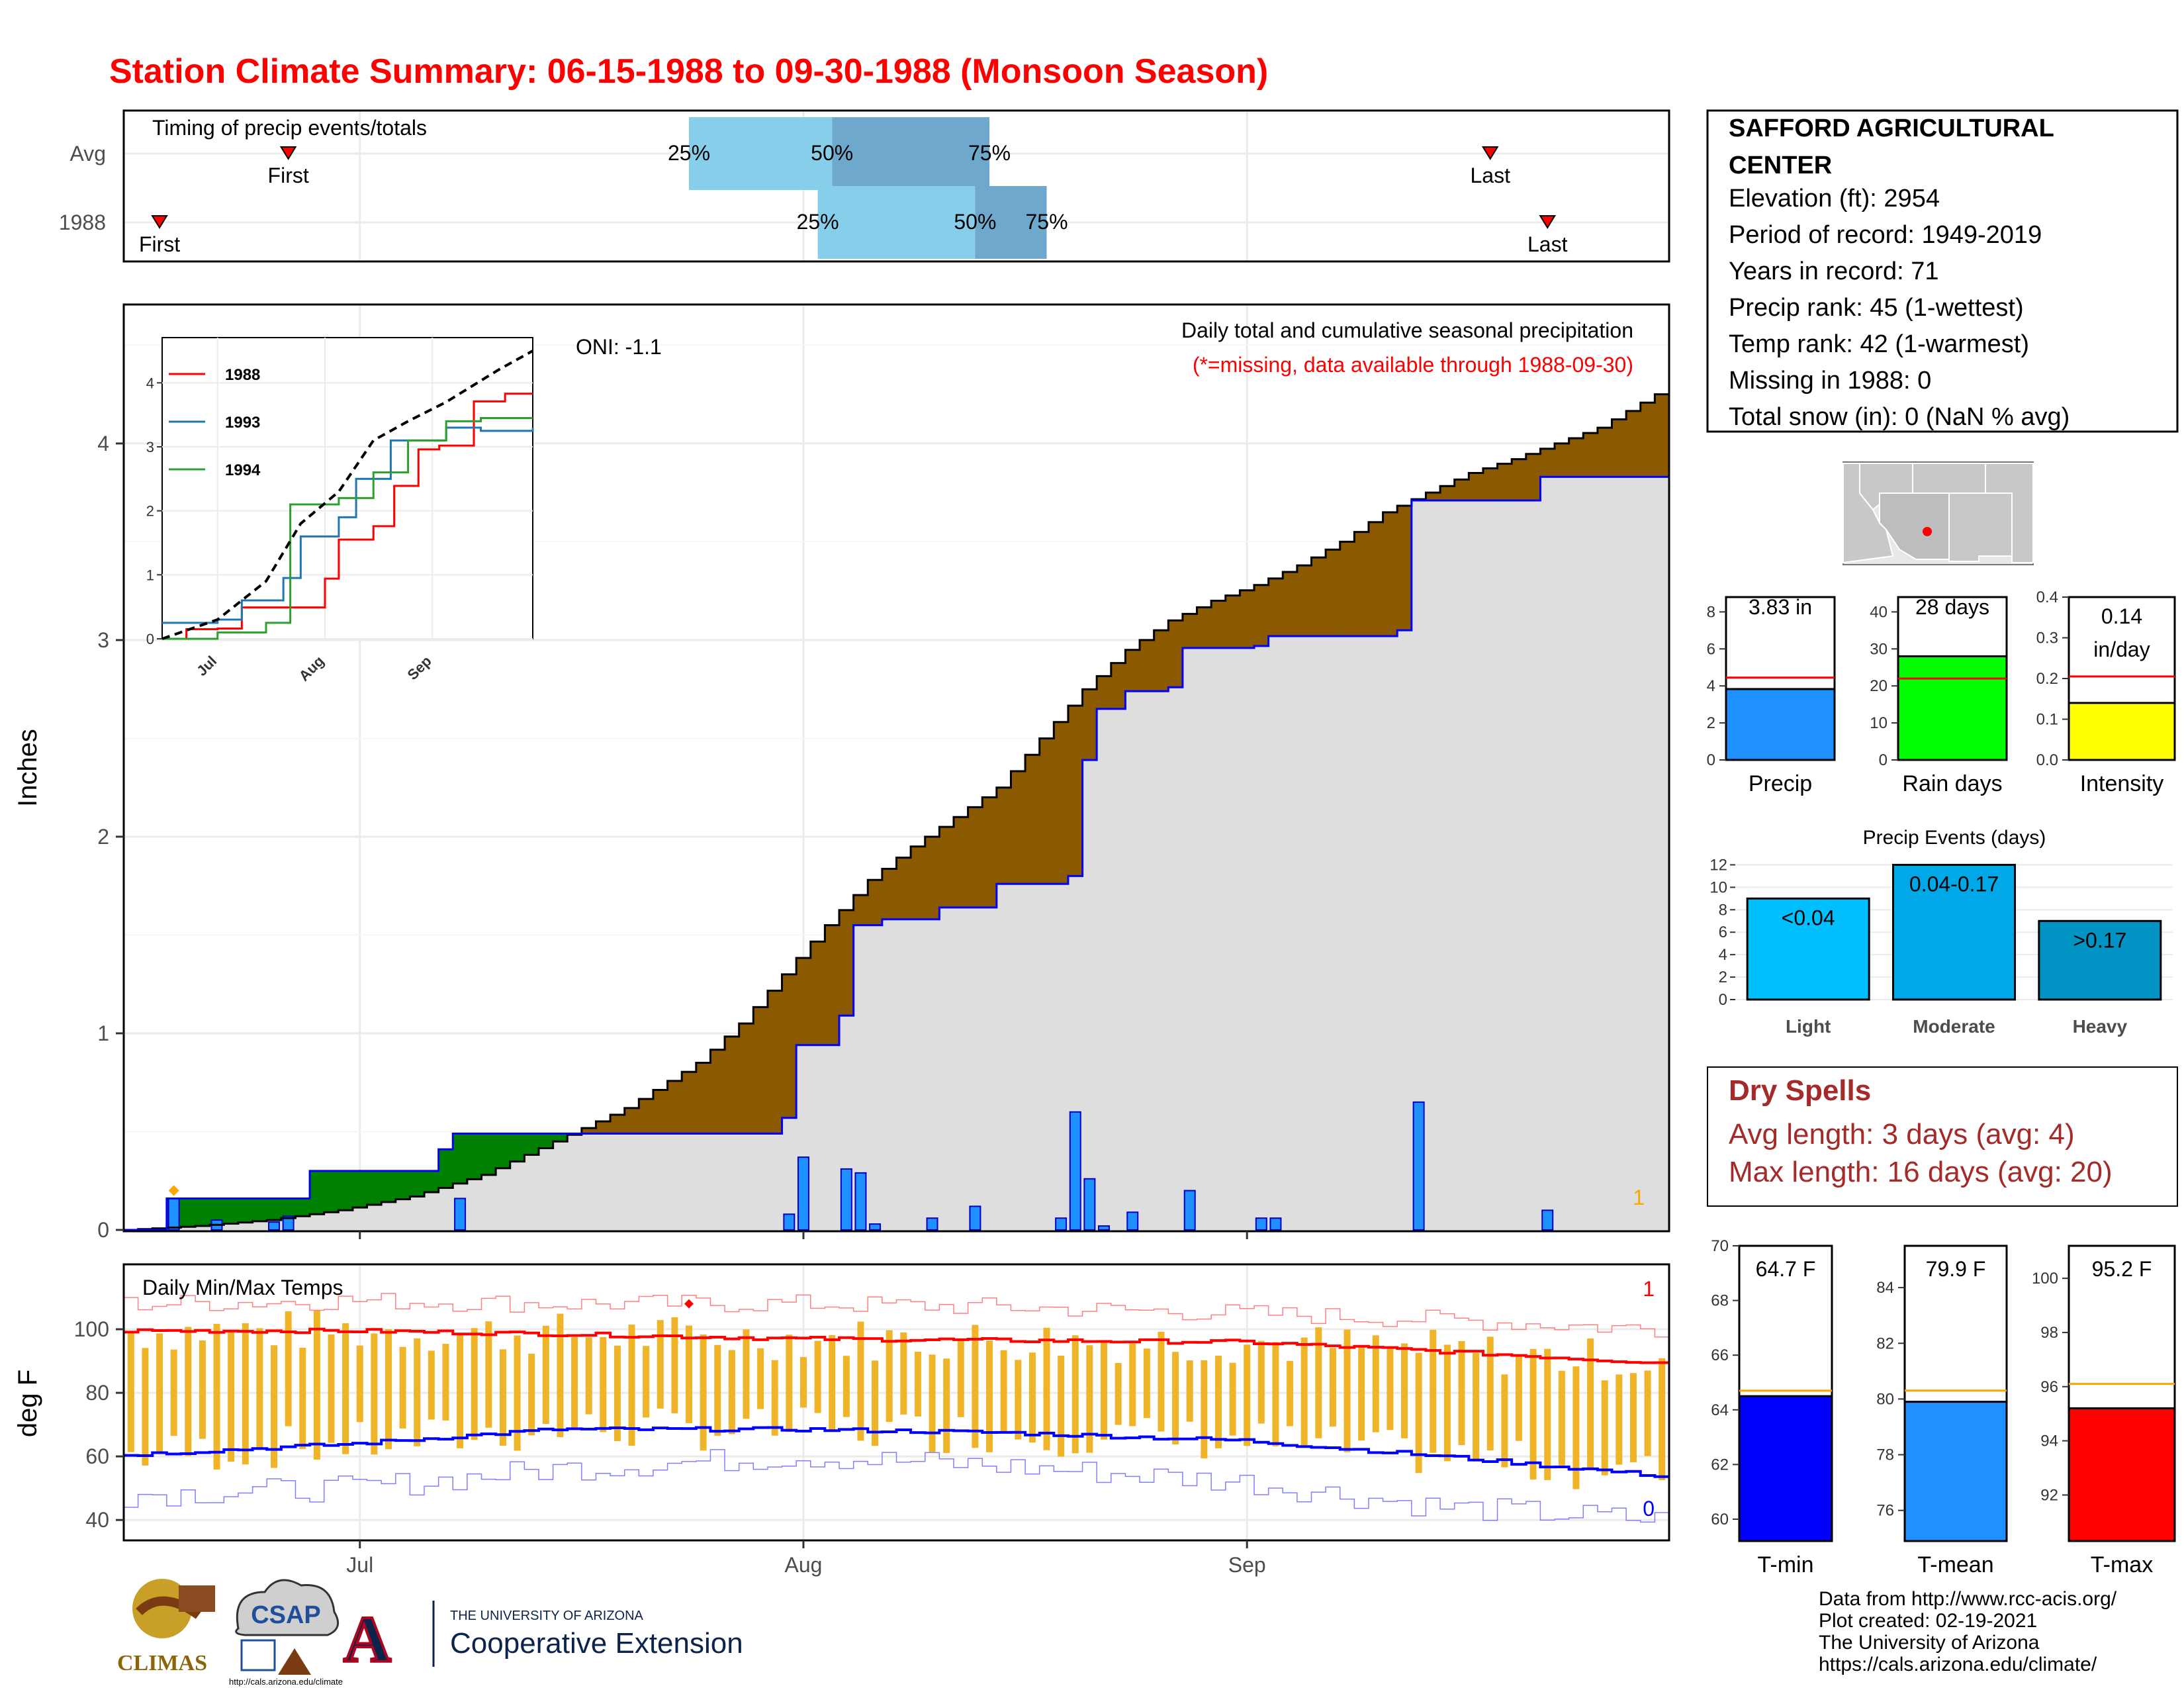  What do you see at coordinates (1956, 1269) in the screenshot?
I see `temp-summary-value-label: 79.9 F` at bounding box center [1956, 1269].